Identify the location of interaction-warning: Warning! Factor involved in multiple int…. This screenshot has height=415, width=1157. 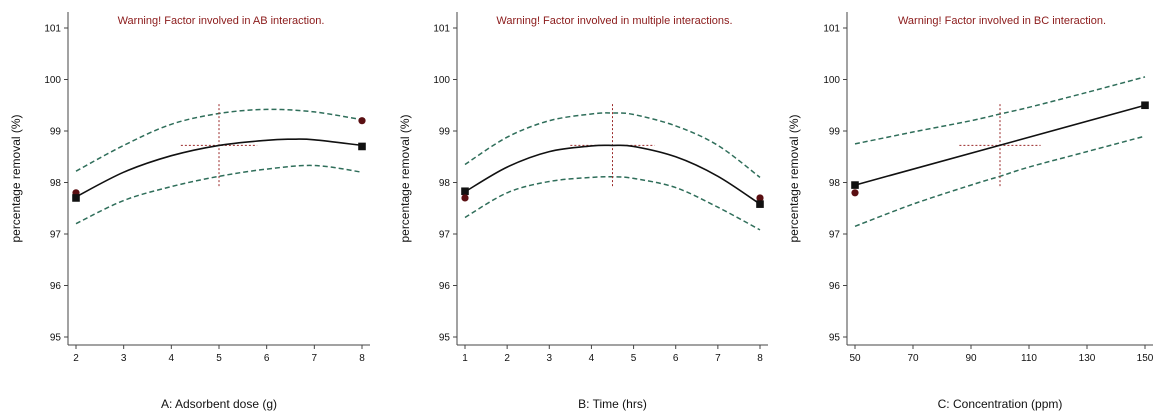
(614, 21).